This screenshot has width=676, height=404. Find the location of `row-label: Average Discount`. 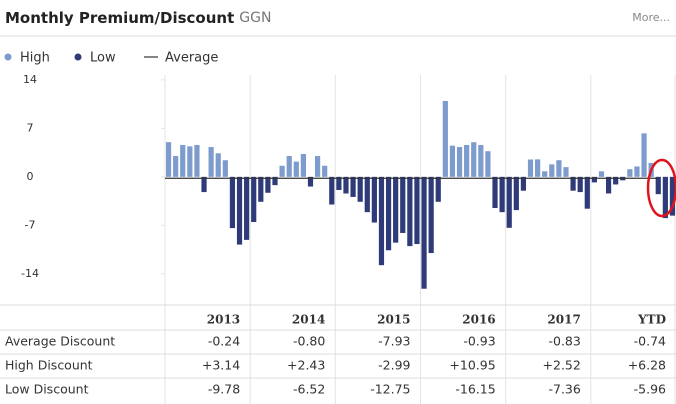

row-label: Average Discount is located at coordinates (60, 341).